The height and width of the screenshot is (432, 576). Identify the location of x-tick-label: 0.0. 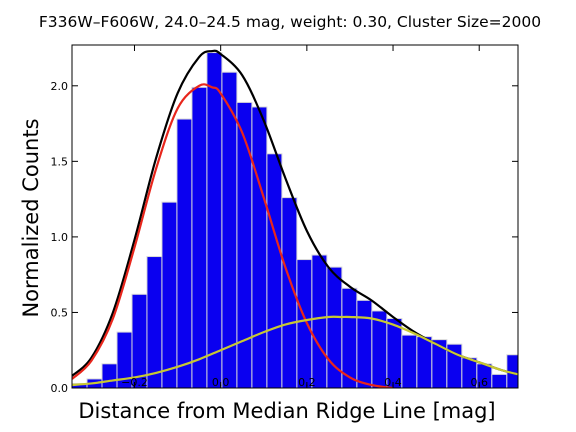
(221, 382).